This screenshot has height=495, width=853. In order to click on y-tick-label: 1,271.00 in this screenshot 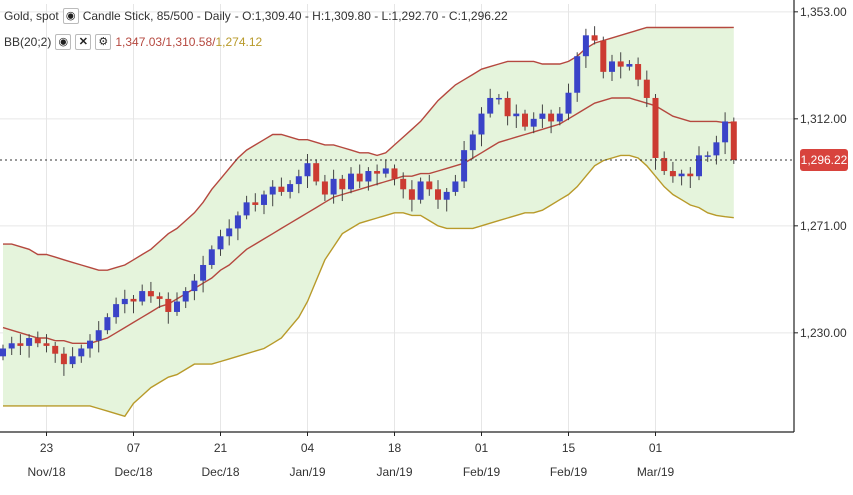, I will do `click(823, 226)`.